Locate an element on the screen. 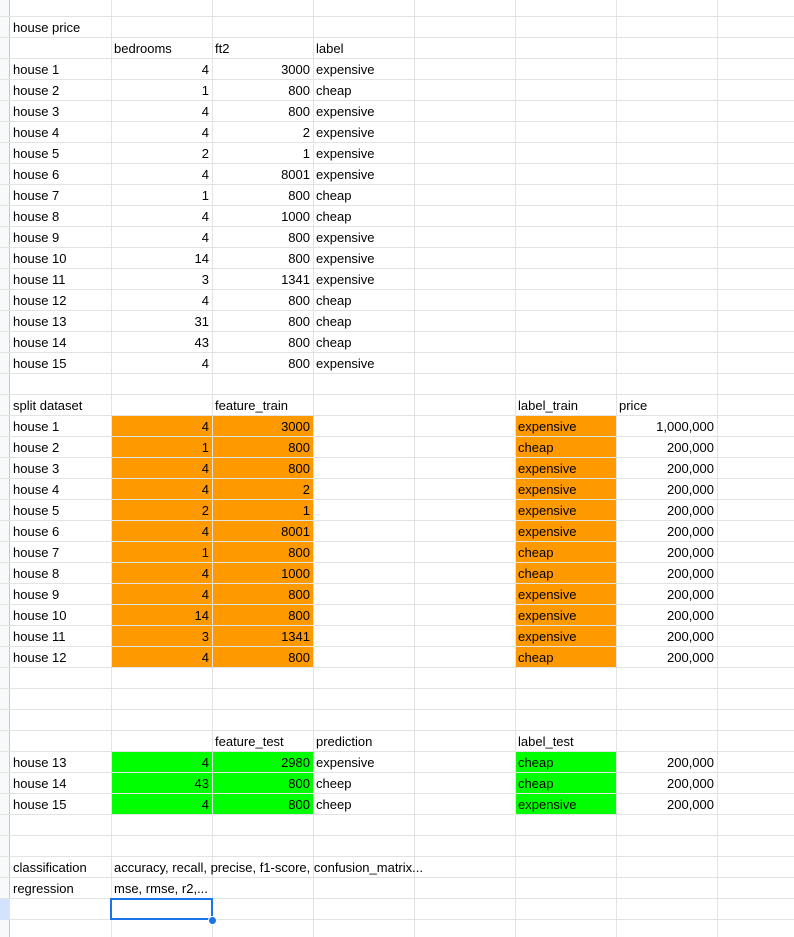 This screenshot has height=937, width=794. label-test-cell: cheap is located at coordinates (536, 762).